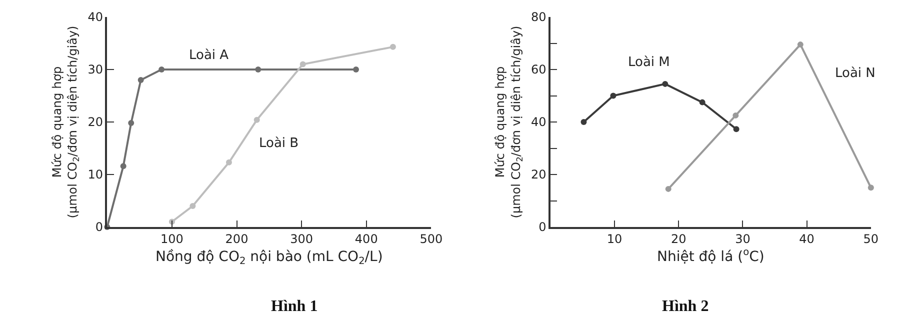  I want to click on y-tick-label: 80, so click(538, 17).